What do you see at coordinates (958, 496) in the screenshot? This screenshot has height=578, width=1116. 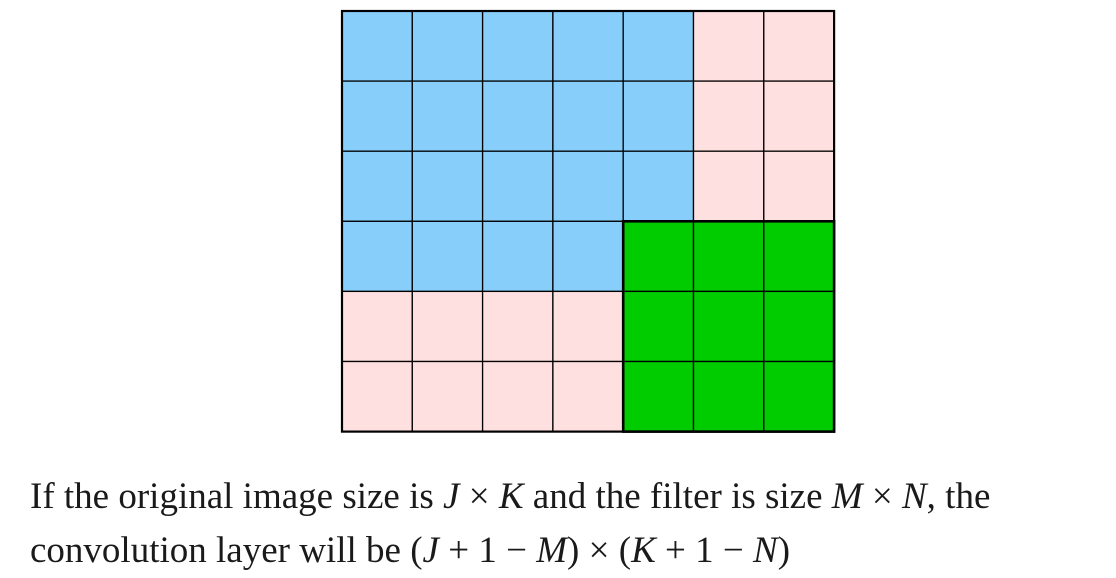 I see `caption-text-segment: , the` at bounding box center [958, 496].